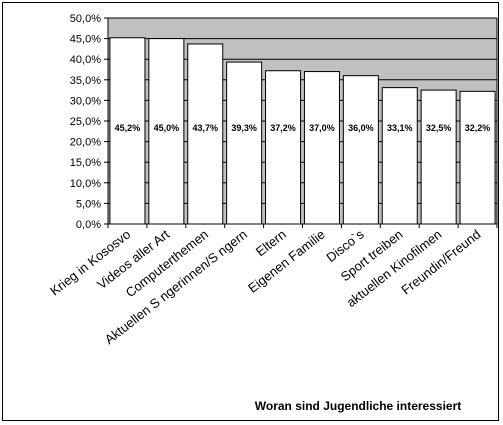 This screenshot has width=503, height=425. I want to click on data-label-7: 33,1%, so click(400, 128).